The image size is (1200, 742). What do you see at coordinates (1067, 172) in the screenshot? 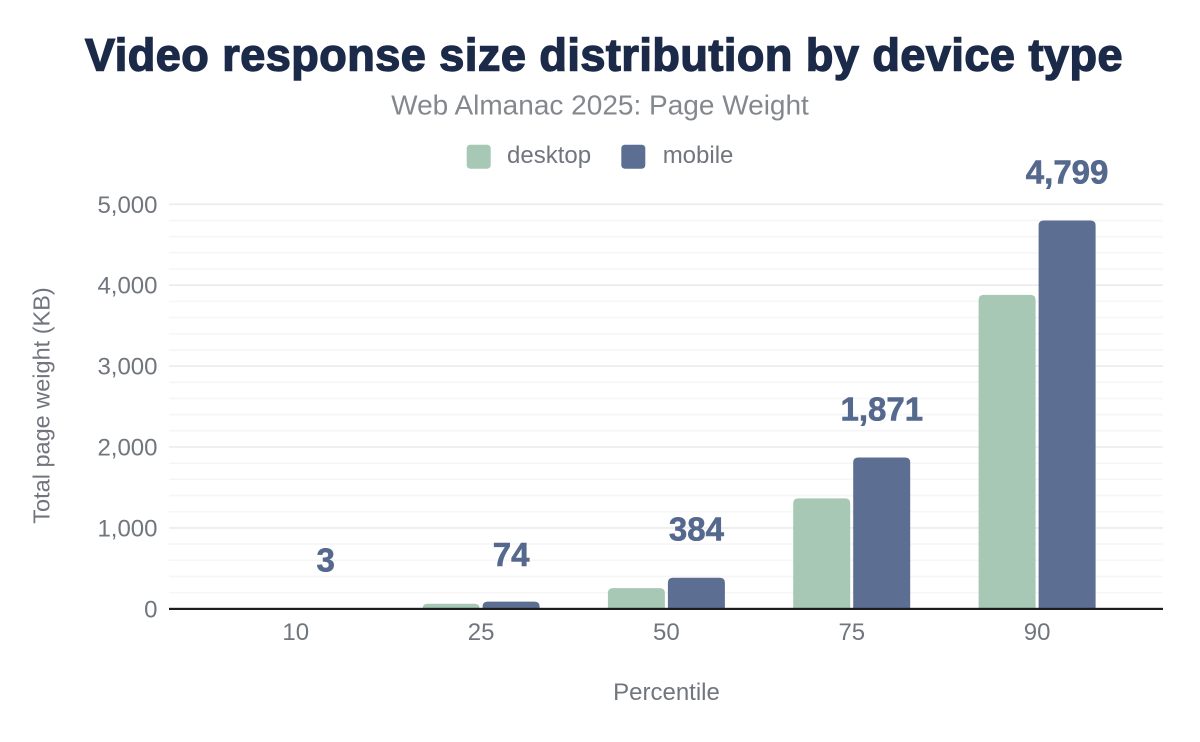
I see `svg-text: 4,799` at bounding box center [1067, 172].